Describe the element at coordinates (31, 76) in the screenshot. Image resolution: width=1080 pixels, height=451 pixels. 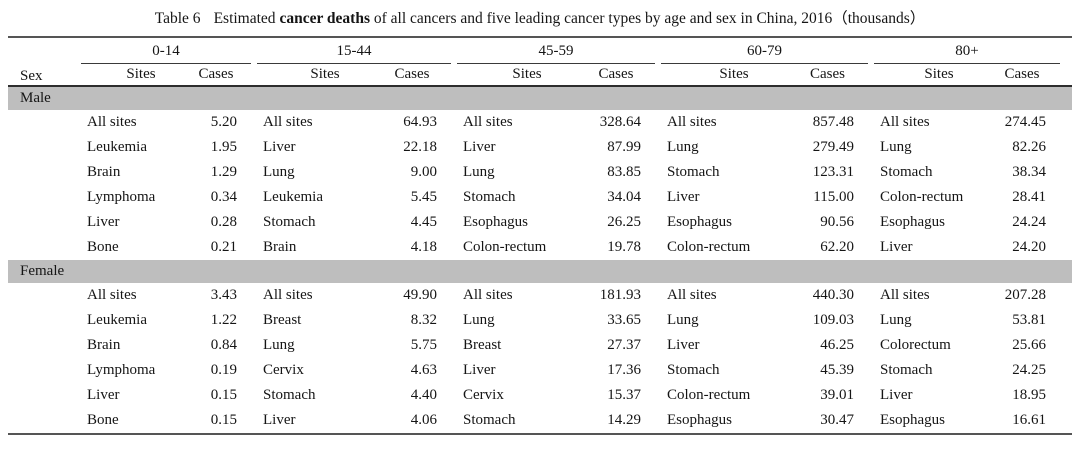
I see `sex-column-header: Sex` at that location.